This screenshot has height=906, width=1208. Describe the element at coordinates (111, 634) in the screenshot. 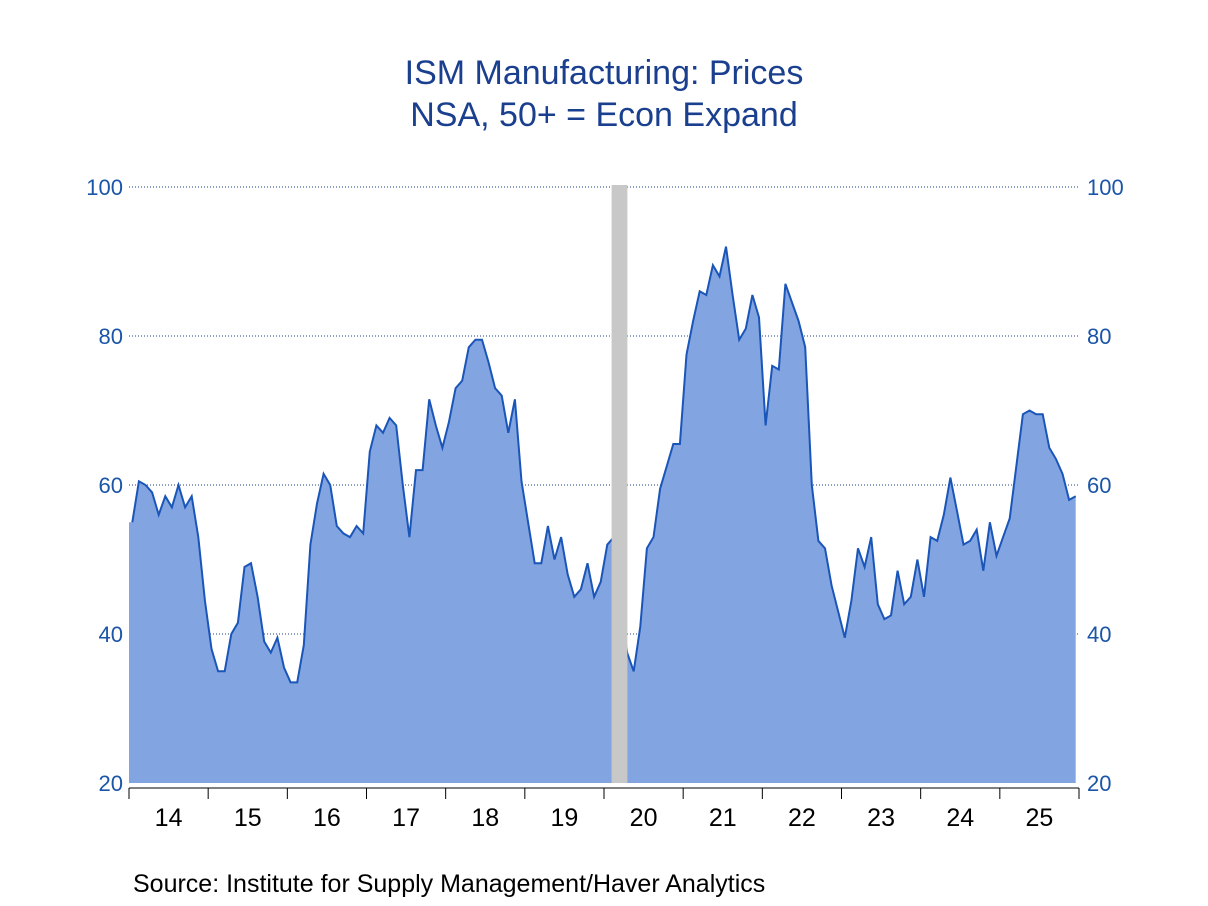

I see `y-tick-label-left: 40` at that location.